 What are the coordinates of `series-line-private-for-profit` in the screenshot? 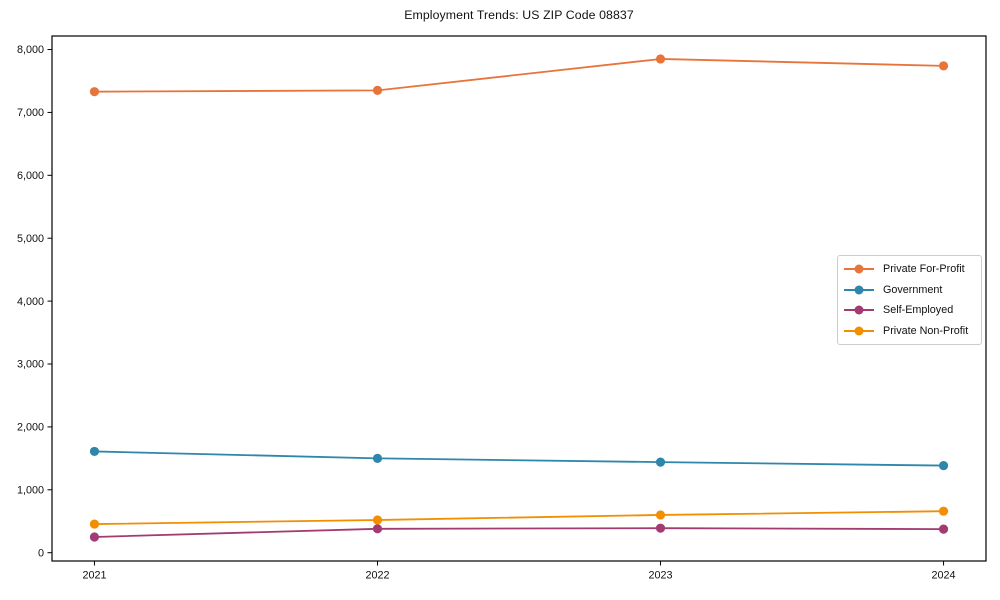 It's located at (519, 75).